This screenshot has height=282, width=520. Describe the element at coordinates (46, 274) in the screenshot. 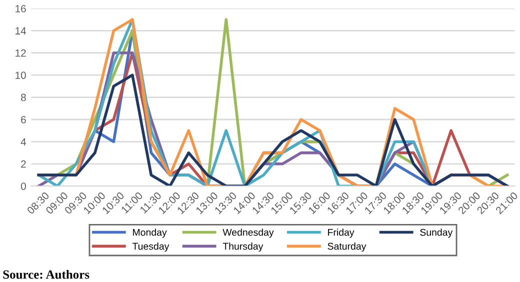

I see `source-note: Source: Authors` at that location.